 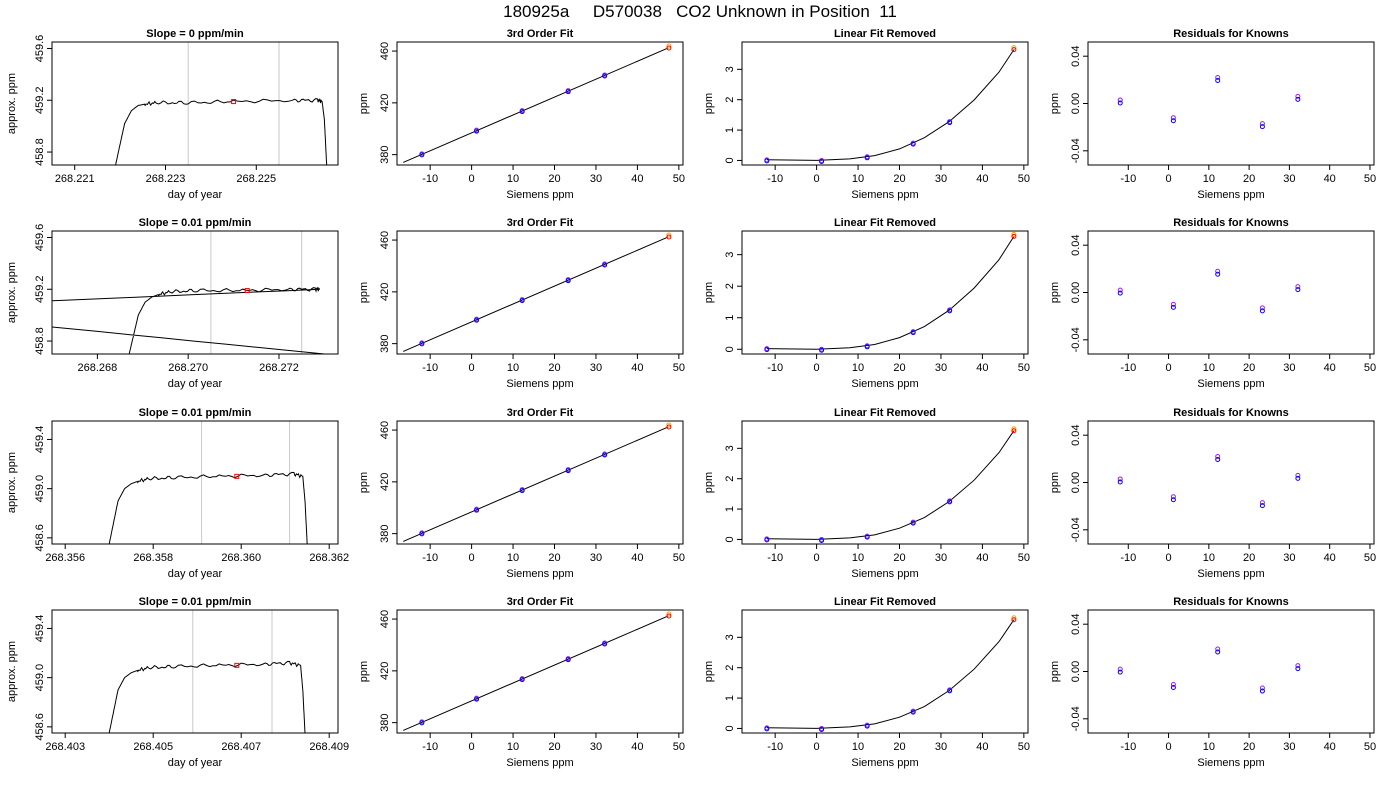 What do you see at coordinates (40, 489) in the screenshot?
I see `y-tick-label: 459.0` at bounding box center [40, 489].